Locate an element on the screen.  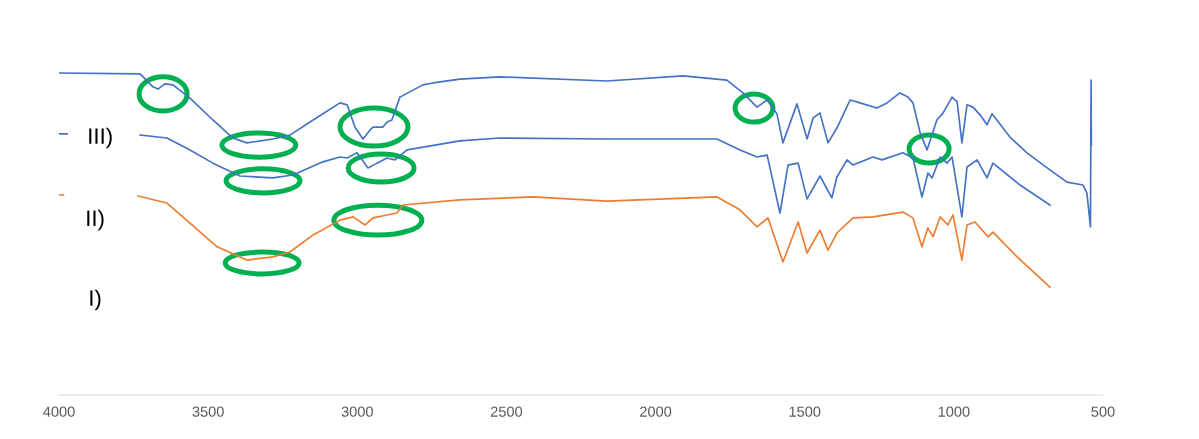
x-tick-label: 3500 is located at coordinates (208, 411).